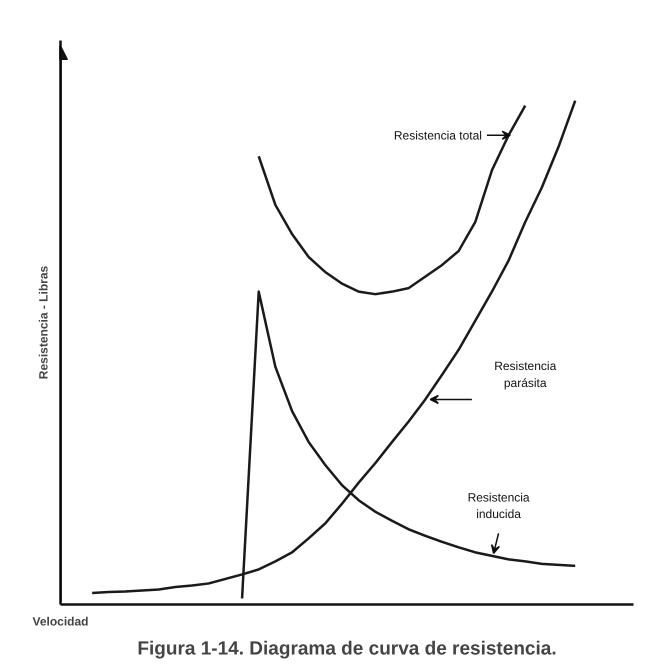 The width and height of the screenshot is (663, 664). I want to click on x-axis-title: Velocidad, so click(60, 621).